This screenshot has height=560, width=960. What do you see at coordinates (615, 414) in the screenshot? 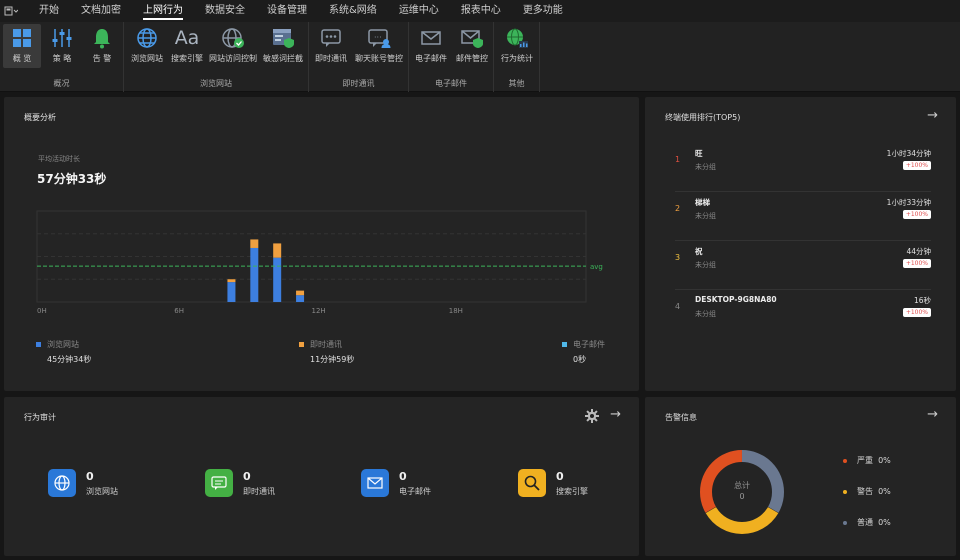
I see `audit-arrow-icon: →` at bounding box center [615, 414].